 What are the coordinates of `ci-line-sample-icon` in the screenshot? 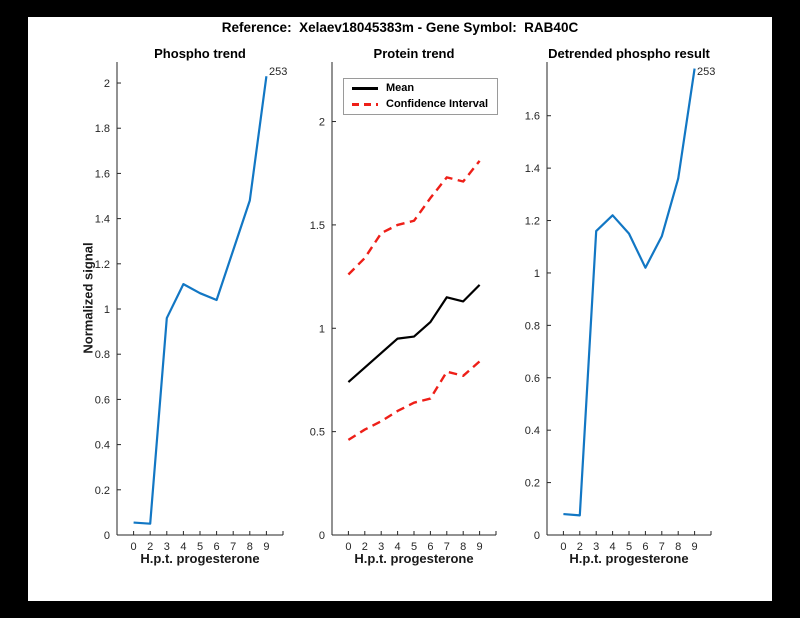 It's located at (365, 104).